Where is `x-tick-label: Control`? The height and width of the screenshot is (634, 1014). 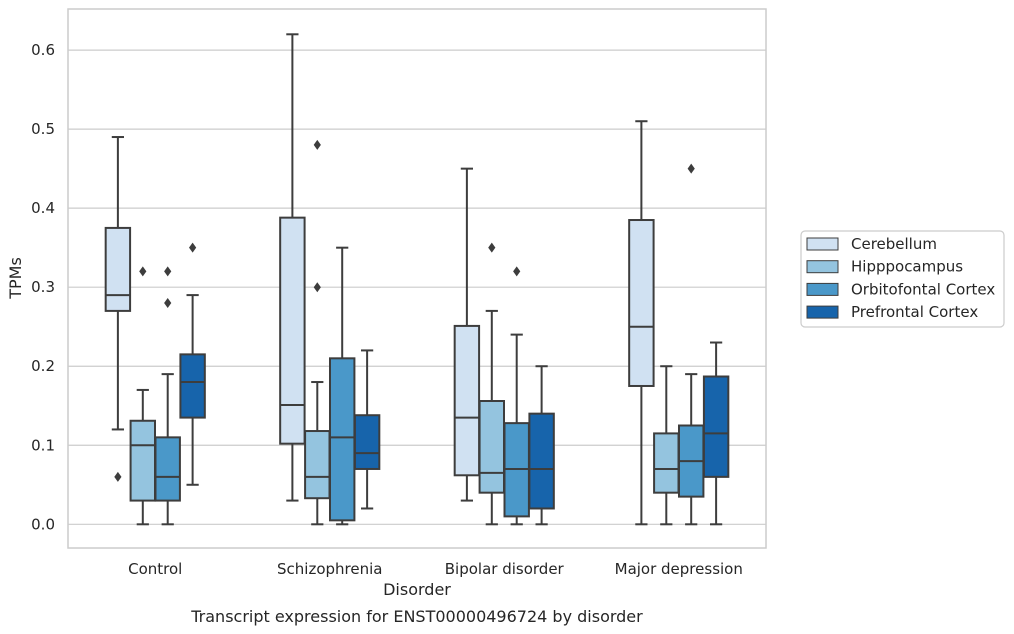
x-tick-label: Control is located at coordinates (155, 569).